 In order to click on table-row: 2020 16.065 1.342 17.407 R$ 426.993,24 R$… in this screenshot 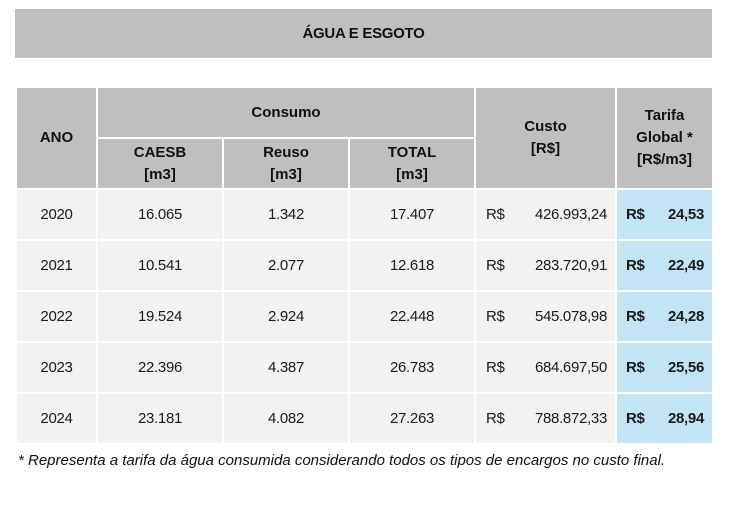, I will do `click(365, 214)`.